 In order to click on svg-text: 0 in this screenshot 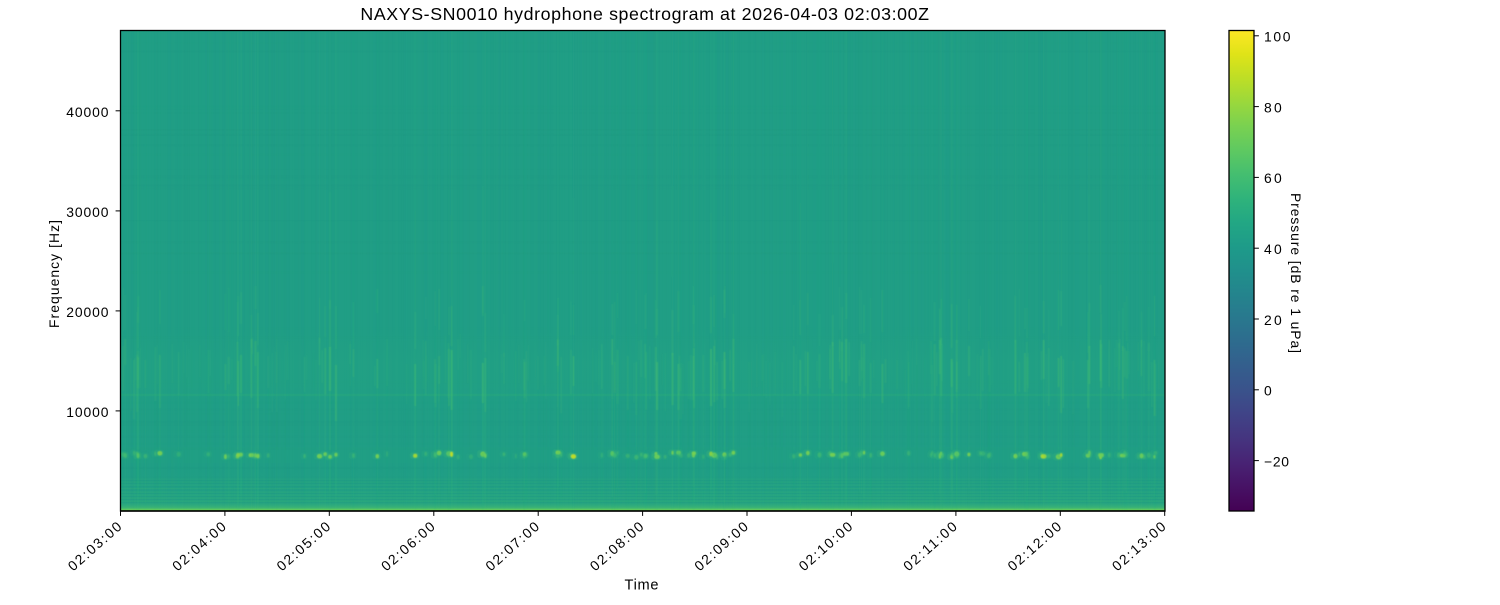, I will do `click(1268, 391)`.